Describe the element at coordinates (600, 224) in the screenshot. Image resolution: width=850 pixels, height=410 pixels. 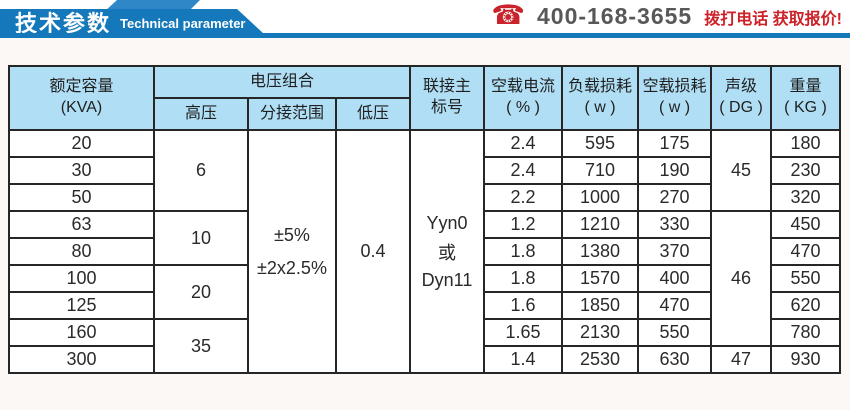
I see `cell-load-loss: 1210` at that location.